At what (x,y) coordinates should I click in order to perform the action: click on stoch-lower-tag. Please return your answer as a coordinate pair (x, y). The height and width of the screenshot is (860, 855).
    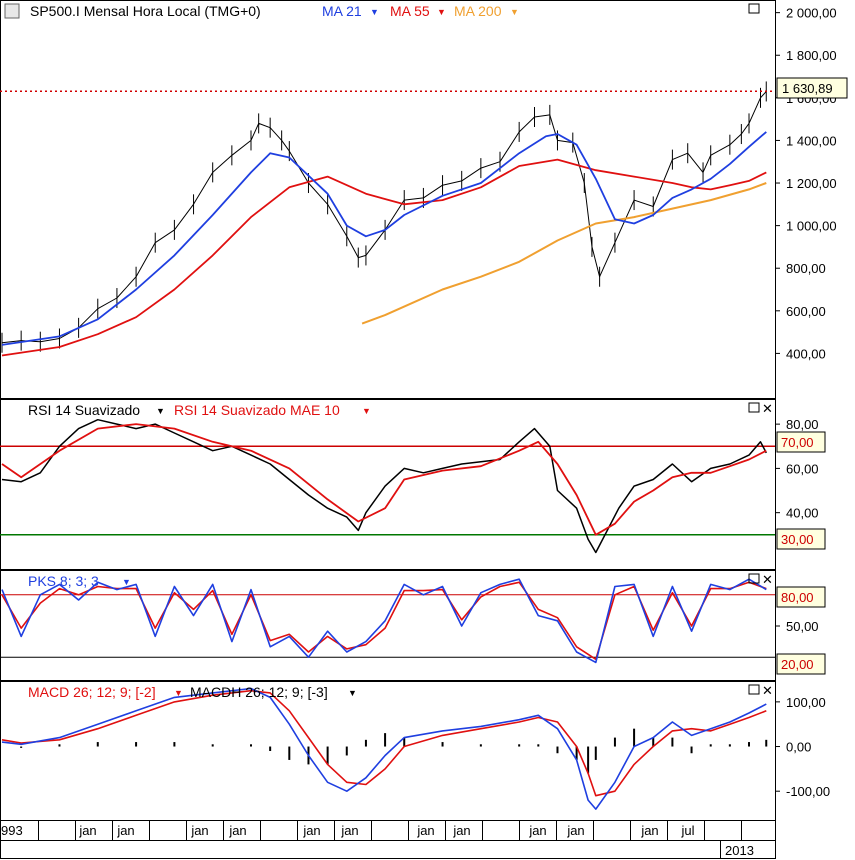
    Looking at the image, I should click on (801, 664).